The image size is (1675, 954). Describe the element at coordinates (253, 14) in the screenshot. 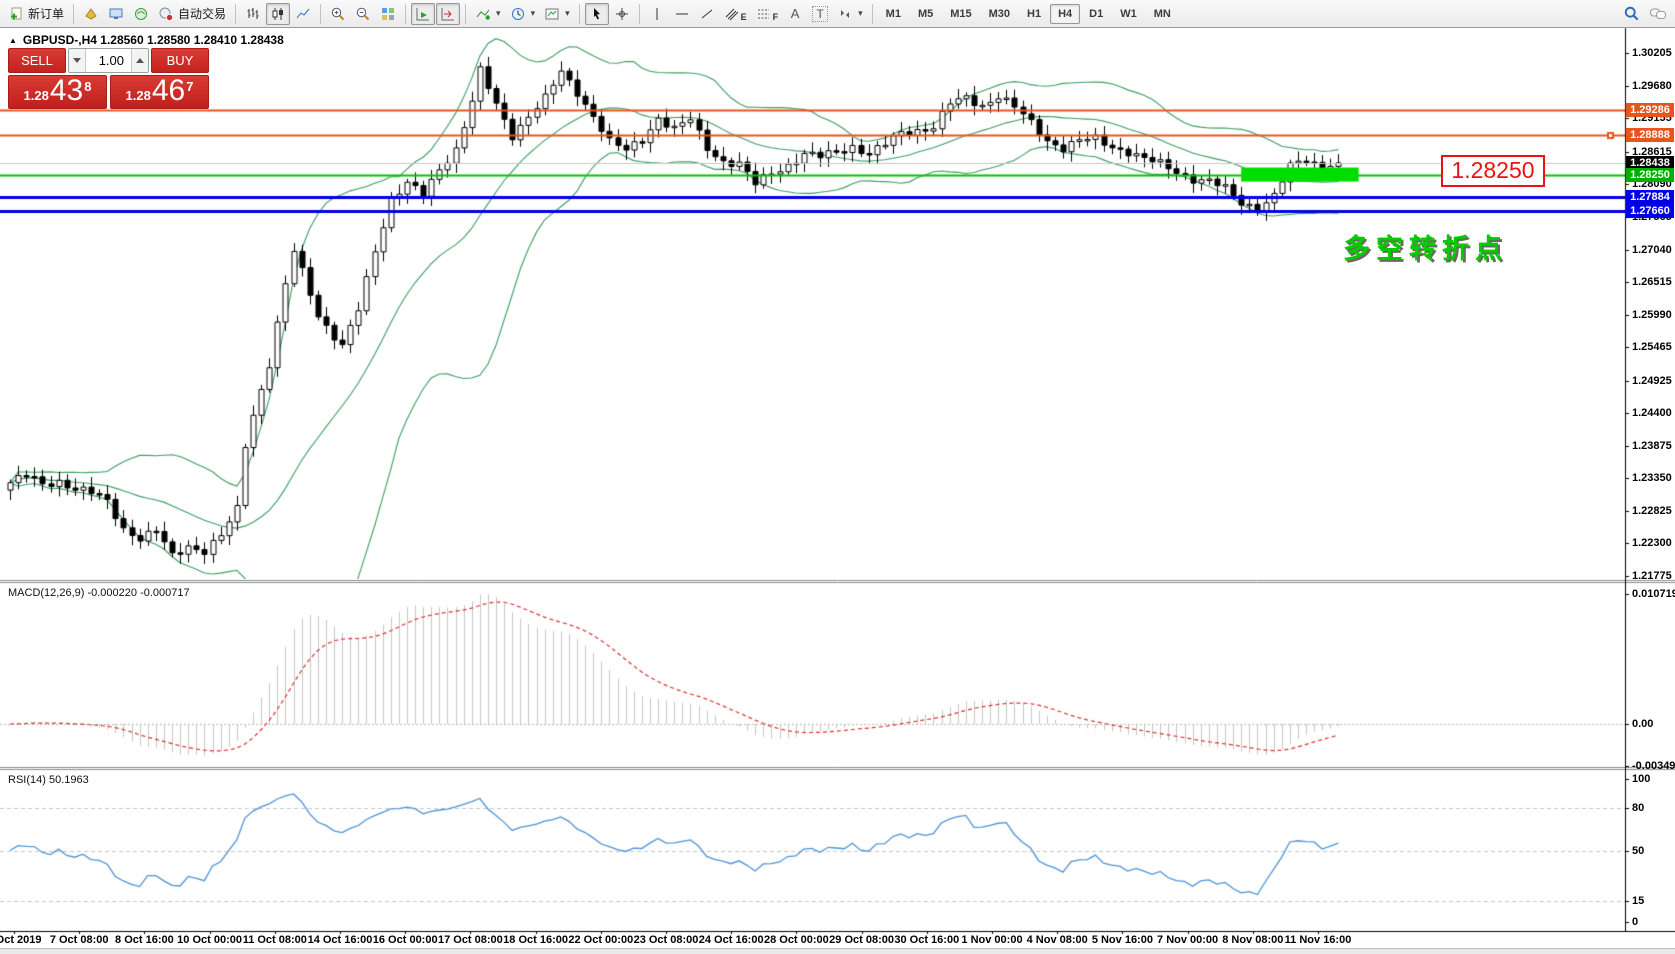

I see `bar-chart-mode-button` at that location.